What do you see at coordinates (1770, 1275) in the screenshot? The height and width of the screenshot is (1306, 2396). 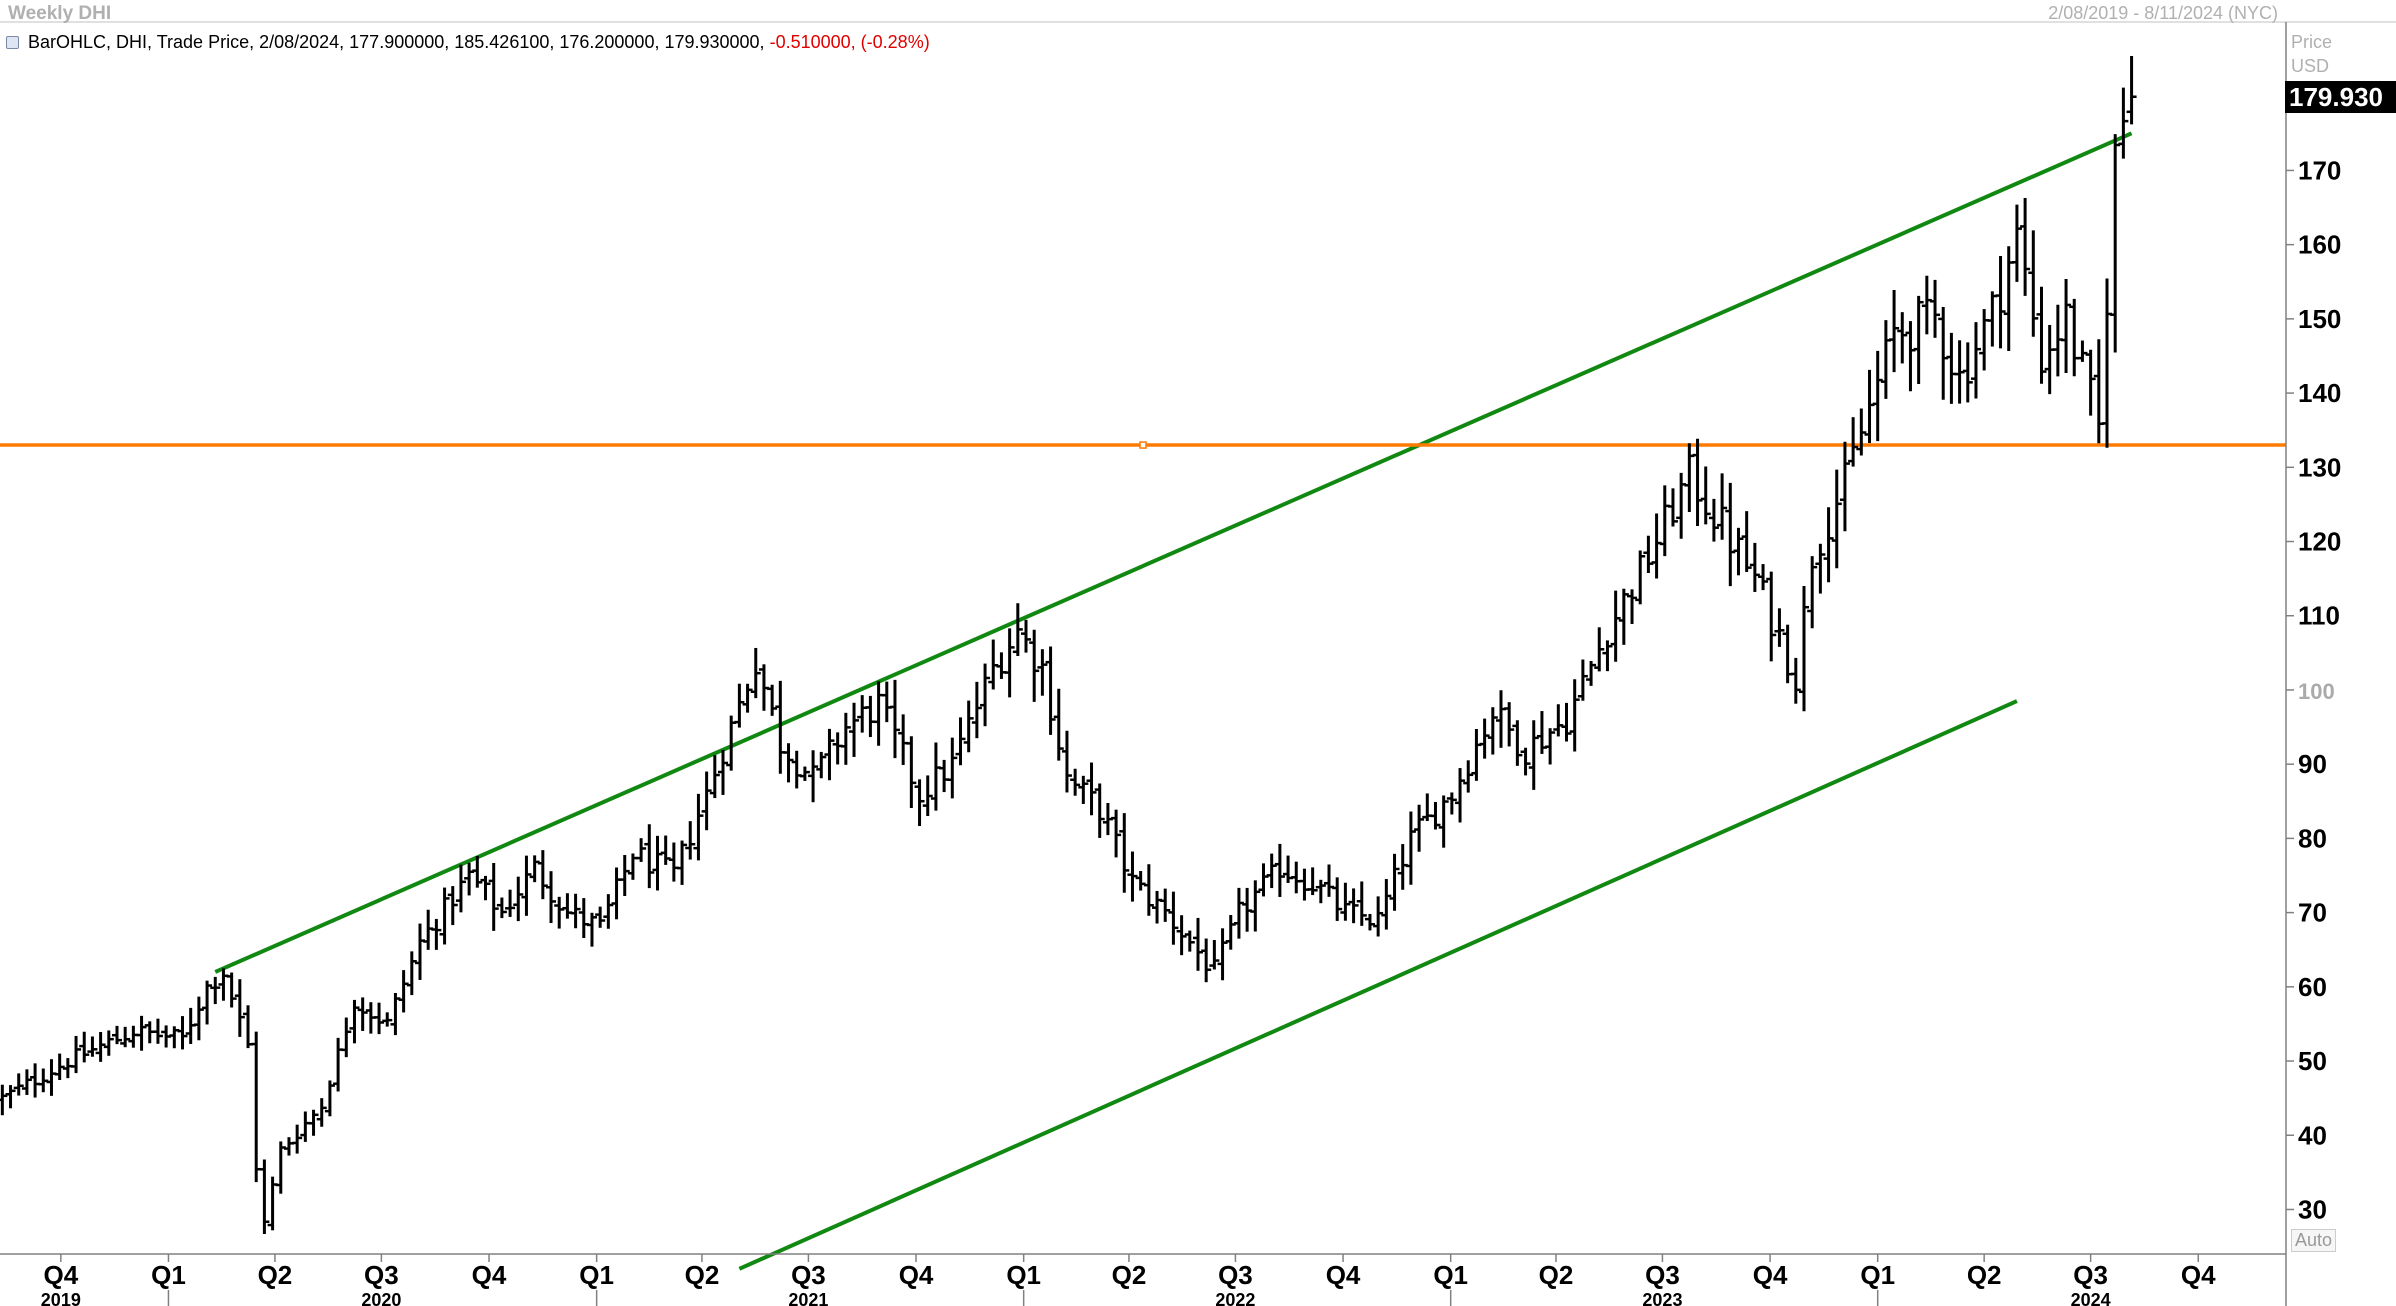 I see `quarter-tick-label: Q4` at bounding box center [1770, 1275].